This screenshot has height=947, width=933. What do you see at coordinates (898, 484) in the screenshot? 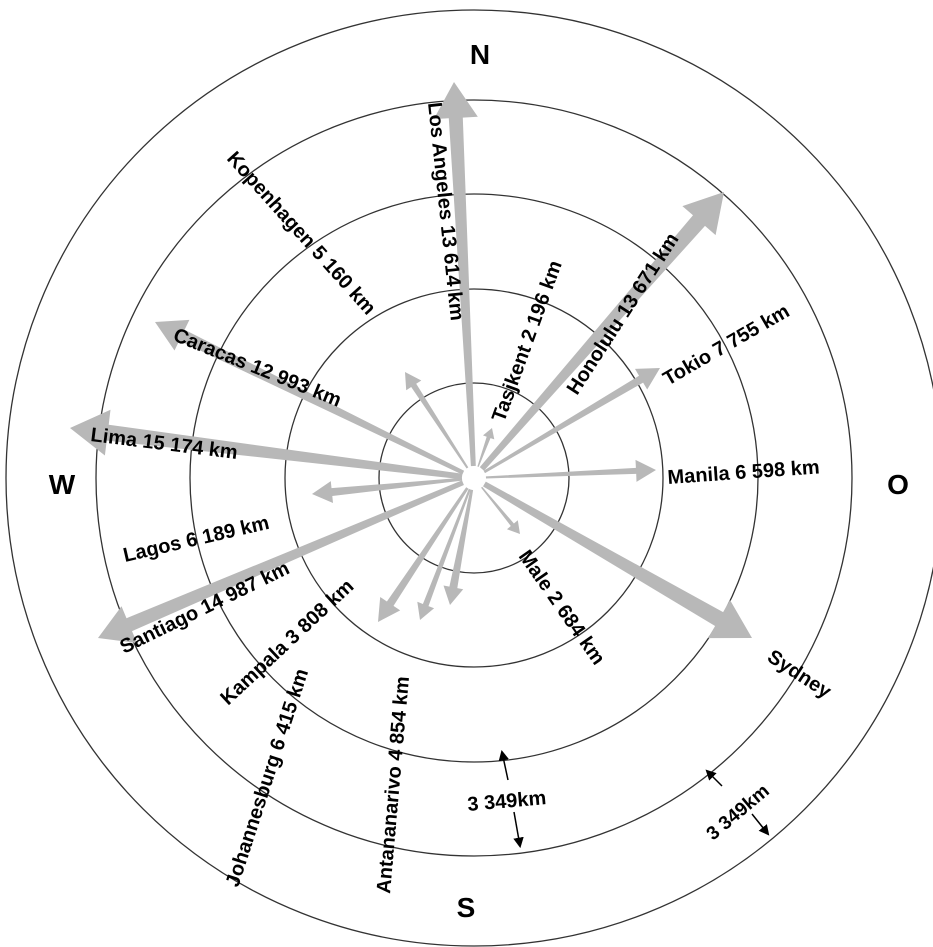
I see `east-label: O` at bounding box center [898, 484].